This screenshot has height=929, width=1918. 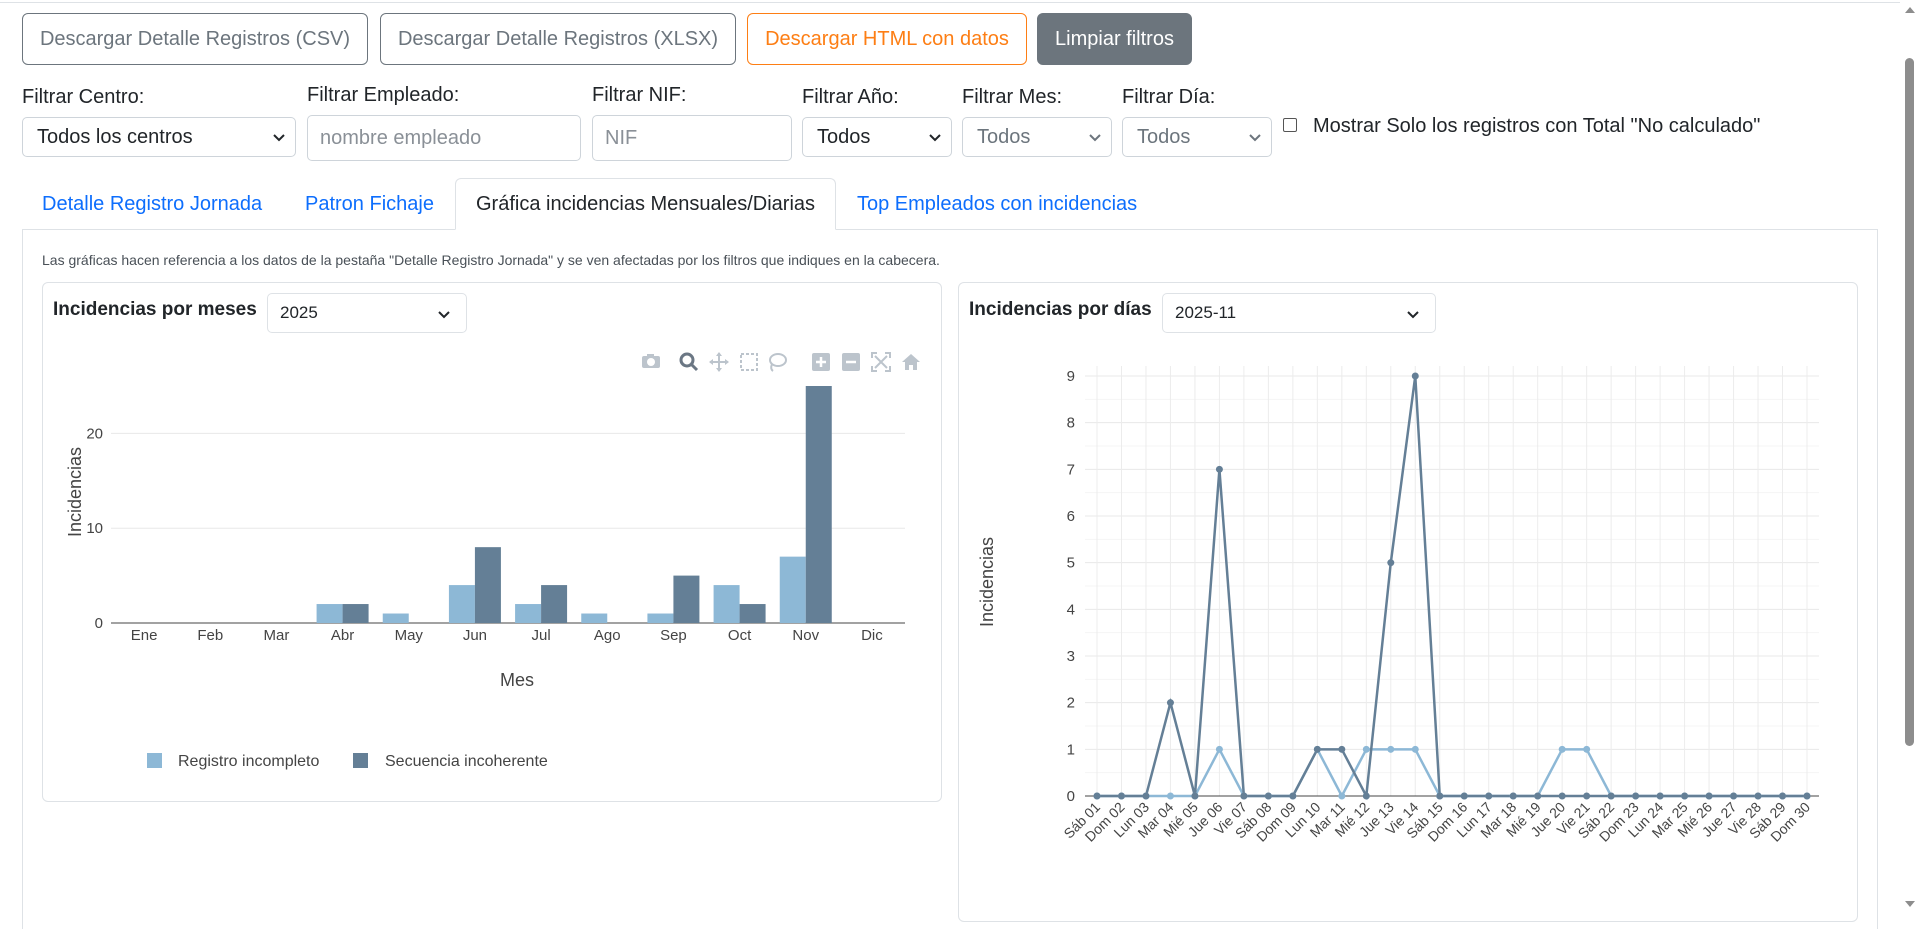 I want to click on nif-input: NIF, so click(x=692, y=138).